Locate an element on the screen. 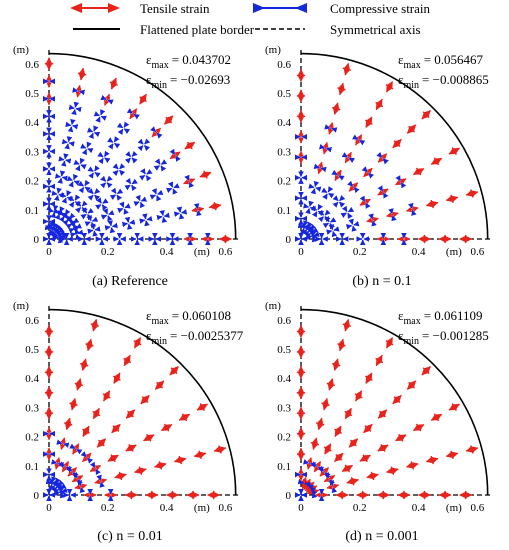  legend-tensile-symbol is located at coordinates (95, 8).